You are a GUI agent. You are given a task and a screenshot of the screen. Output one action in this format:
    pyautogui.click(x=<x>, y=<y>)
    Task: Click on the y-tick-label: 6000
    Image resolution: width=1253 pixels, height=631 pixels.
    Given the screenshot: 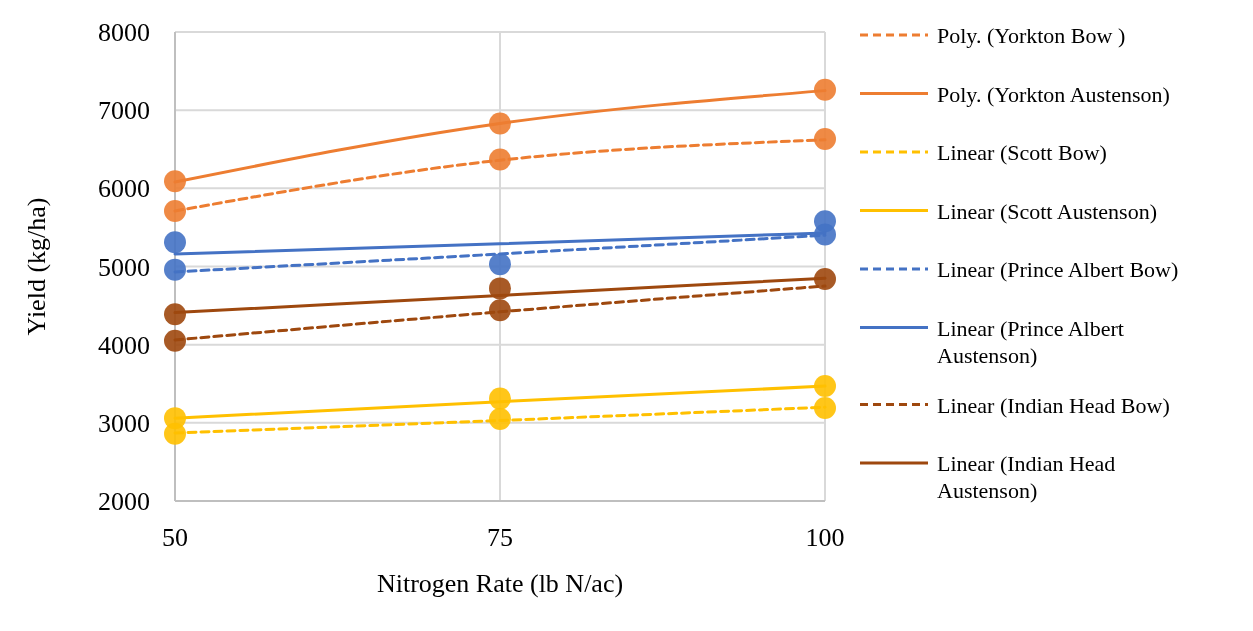 What is the action you would take?
    pyautogui.click(x=124, y=189)
    